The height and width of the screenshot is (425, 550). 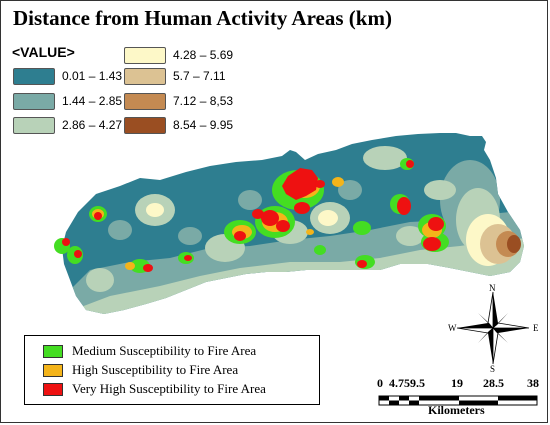 What do you see at coordinates (493, 383) in the screenshot?
I see `scale-tick-label: 28.5` at bounding box center [493, 383].